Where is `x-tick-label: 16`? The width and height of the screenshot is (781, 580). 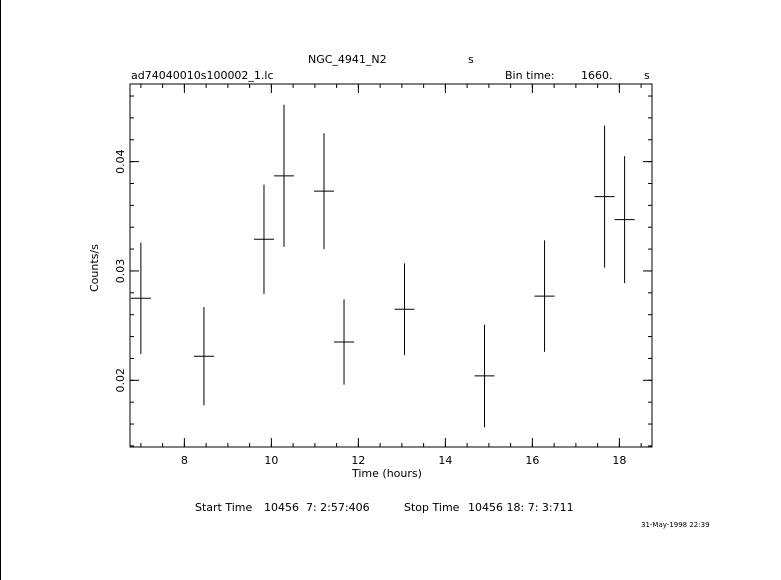
x-tick-label: 16 is located at coordinates (532, 460).